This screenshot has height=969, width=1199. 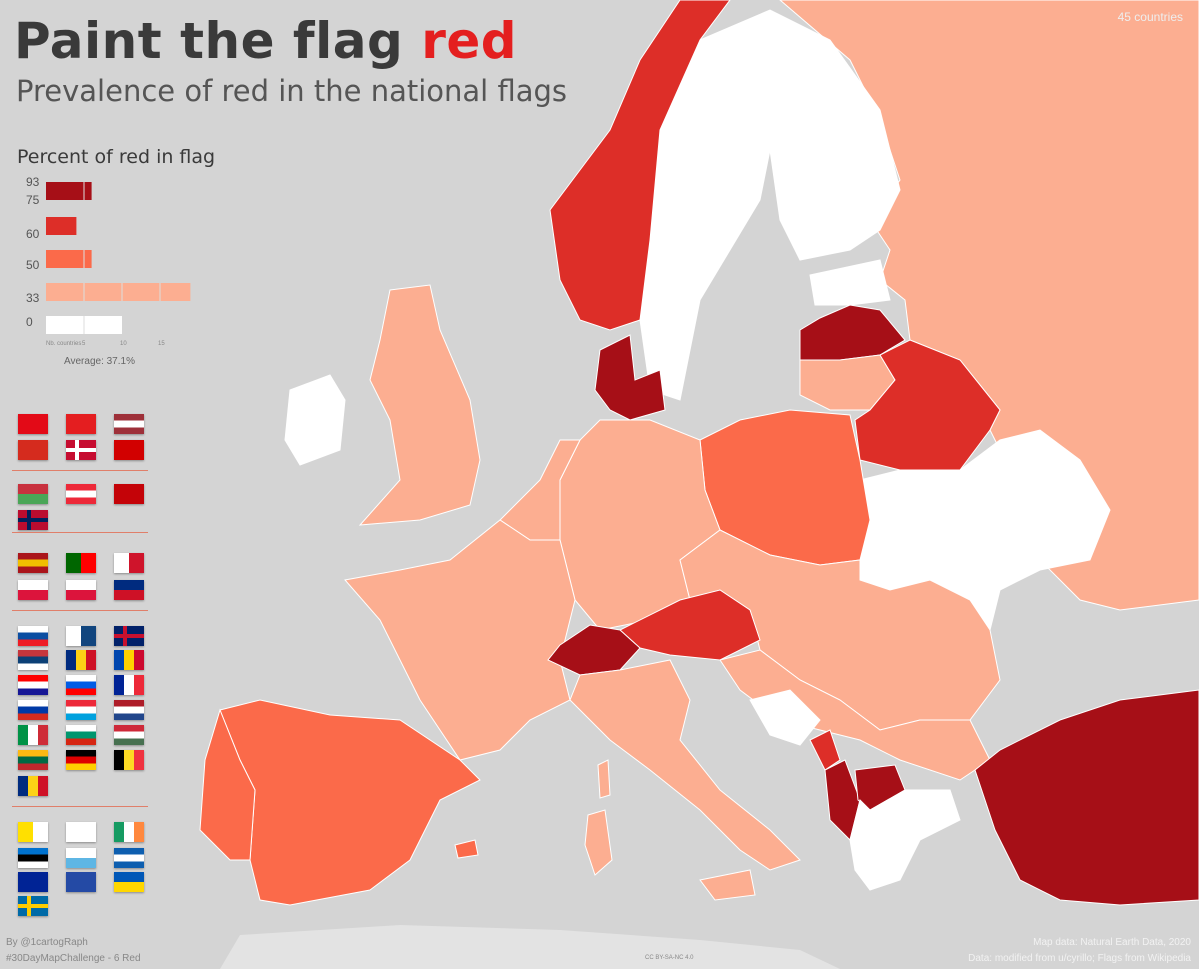 I want to click on legend-axis-tick-2: 15, so click(x=161, y=344).